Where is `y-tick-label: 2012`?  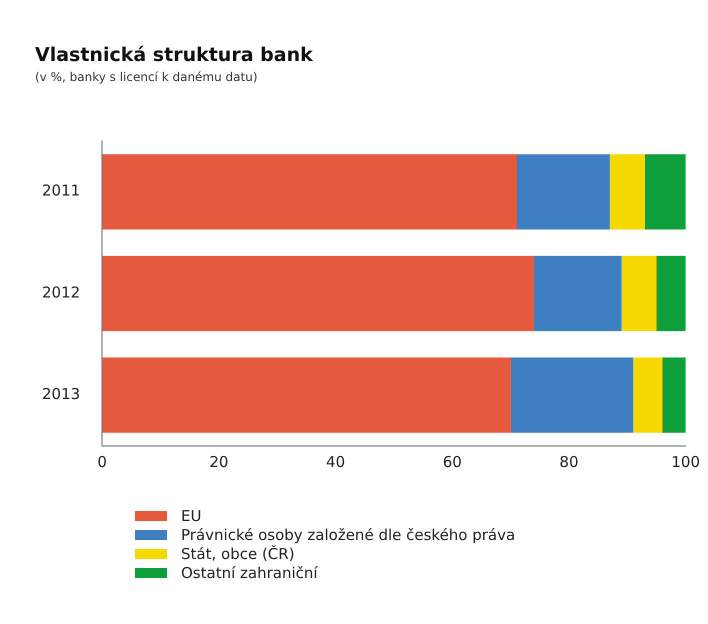 y-tick-label: 2012 is located at coordinates (61, 292).